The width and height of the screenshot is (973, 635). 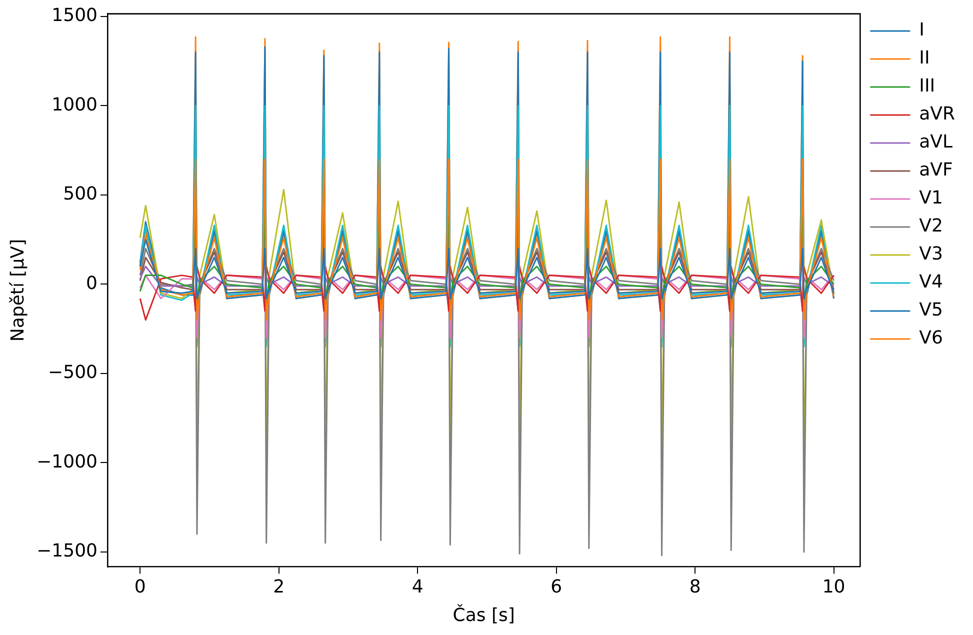 I want to click on x-tick-label: 8, so click(x=695, y=587).